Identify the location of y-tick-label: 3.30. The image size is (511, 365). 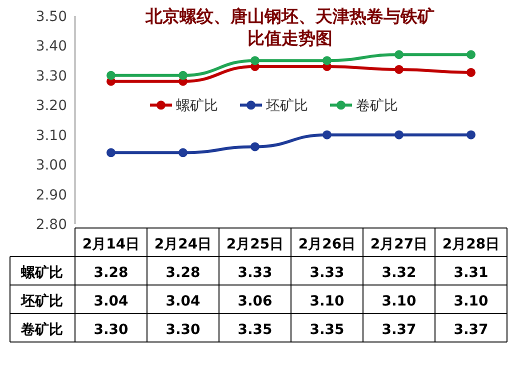
(51, 76).